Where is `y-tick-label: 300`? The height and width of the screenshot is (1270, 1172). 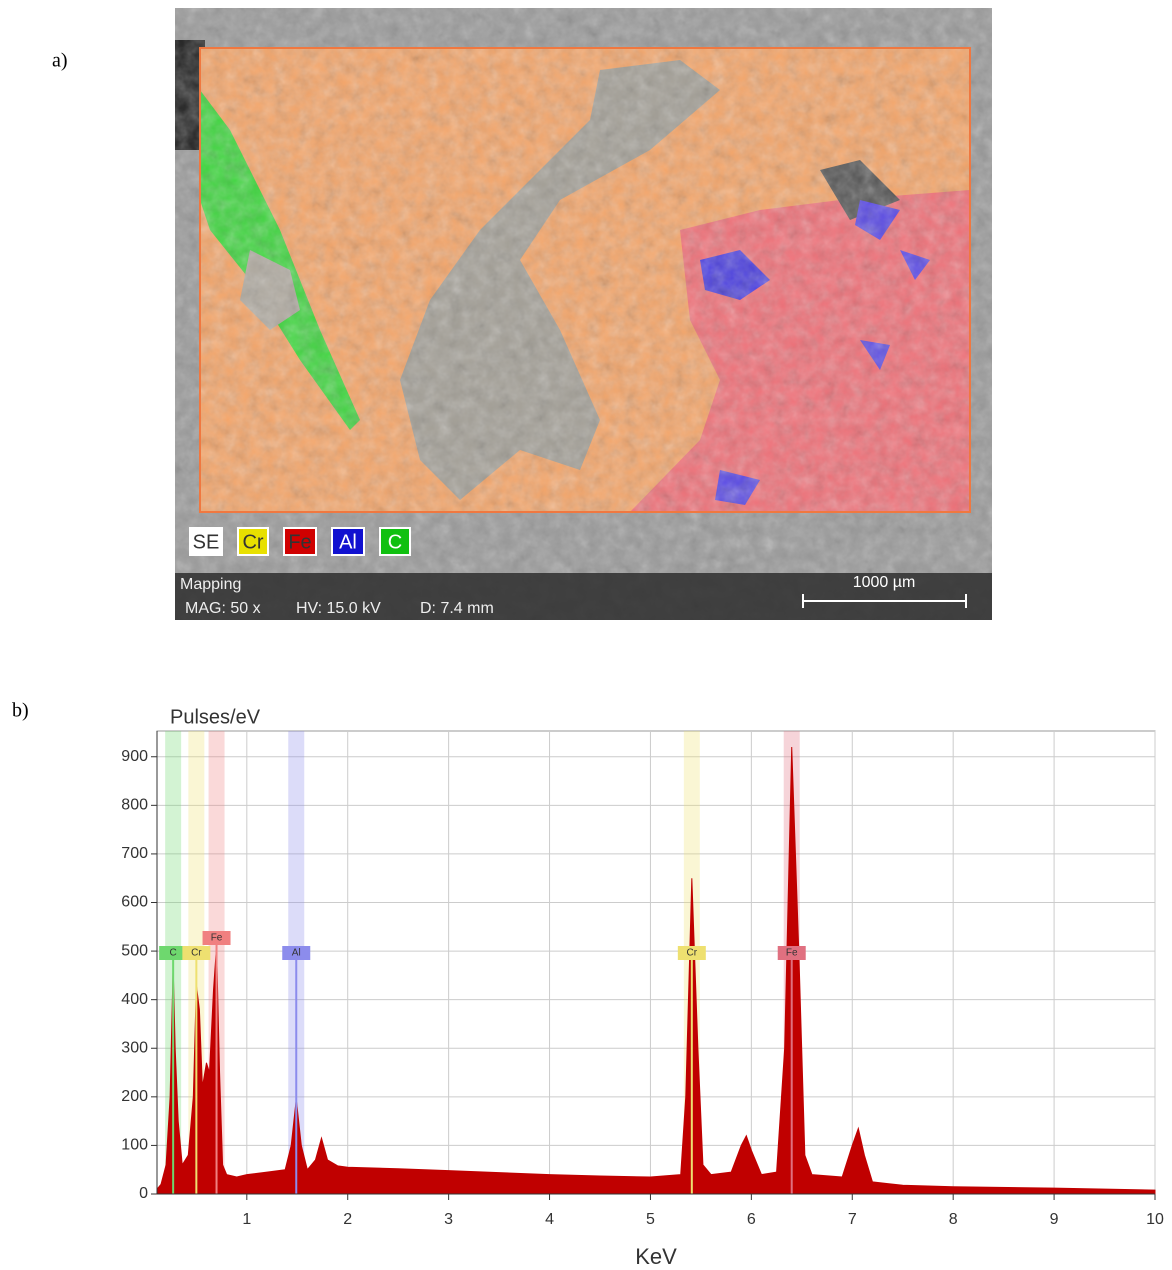
y-tick-label: 300 is located at coordinates (134, 1047).